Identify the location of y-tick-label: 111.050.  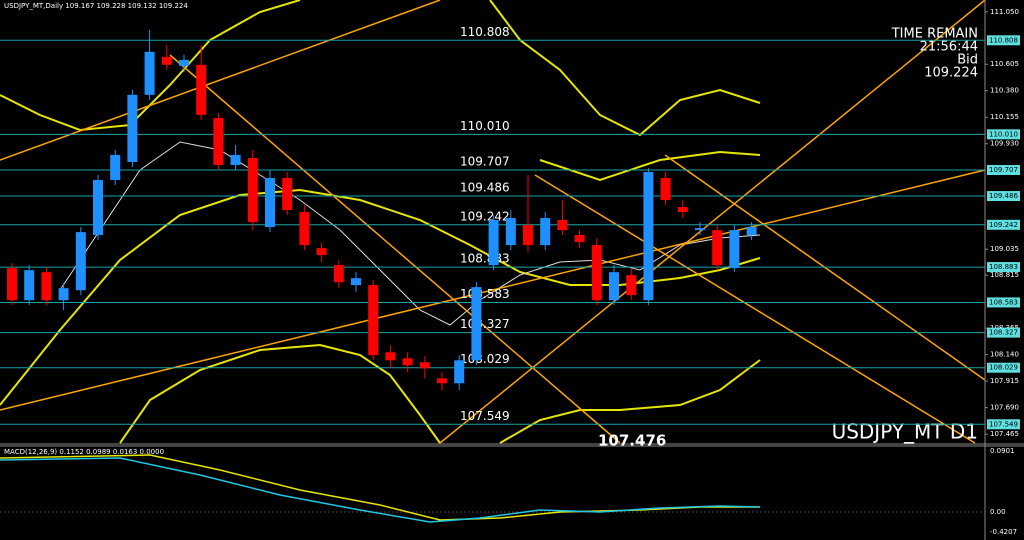
(1004, 12).